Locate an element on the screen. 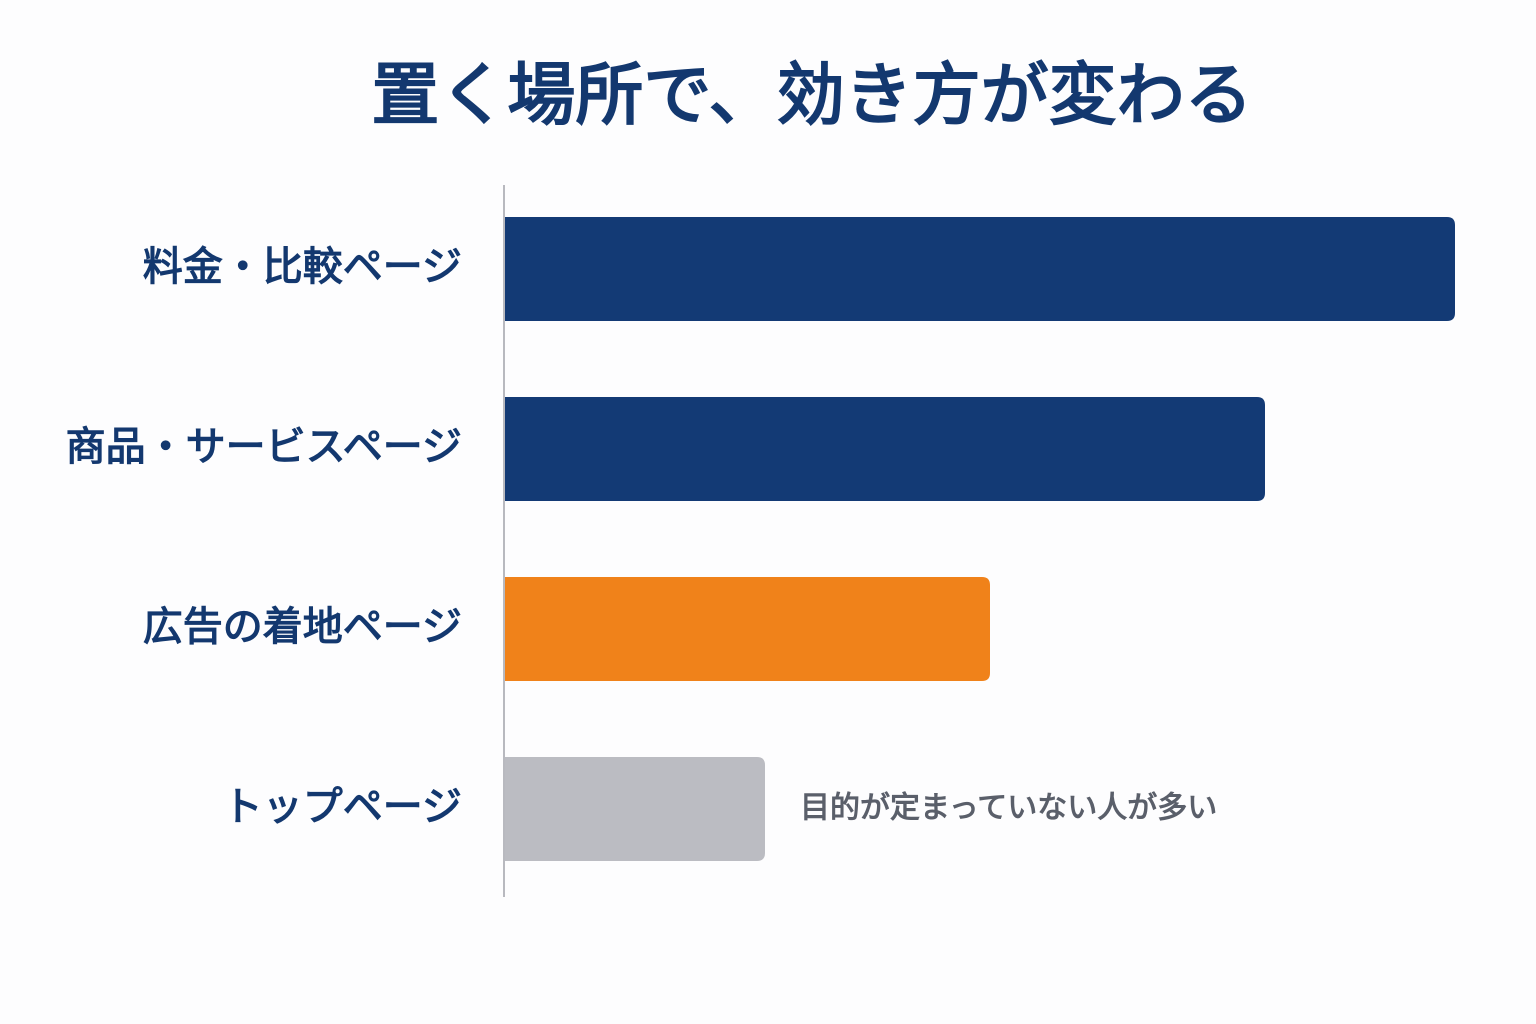 This screenshot has width=1536, height=1024. category-label: 料金・比較ページ is located at coordinates (302, 267).